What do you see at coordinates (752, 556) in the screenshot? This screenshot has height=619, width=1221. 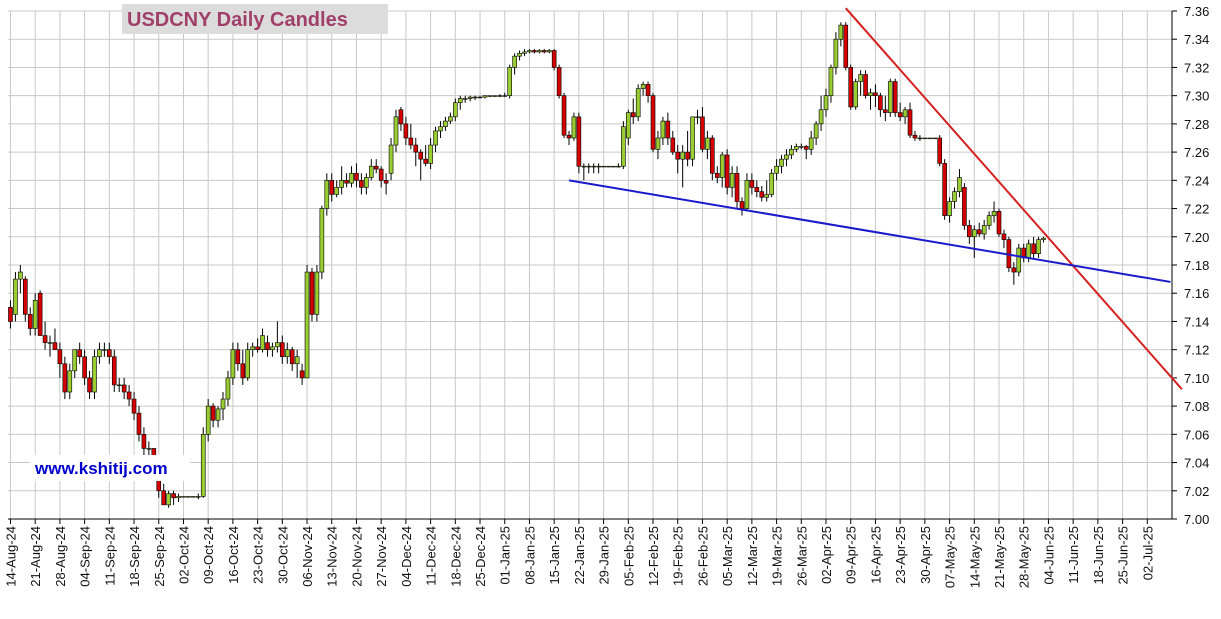 I see `x-tick-label: 12-Mar-25` at bounding box center [752, 556].